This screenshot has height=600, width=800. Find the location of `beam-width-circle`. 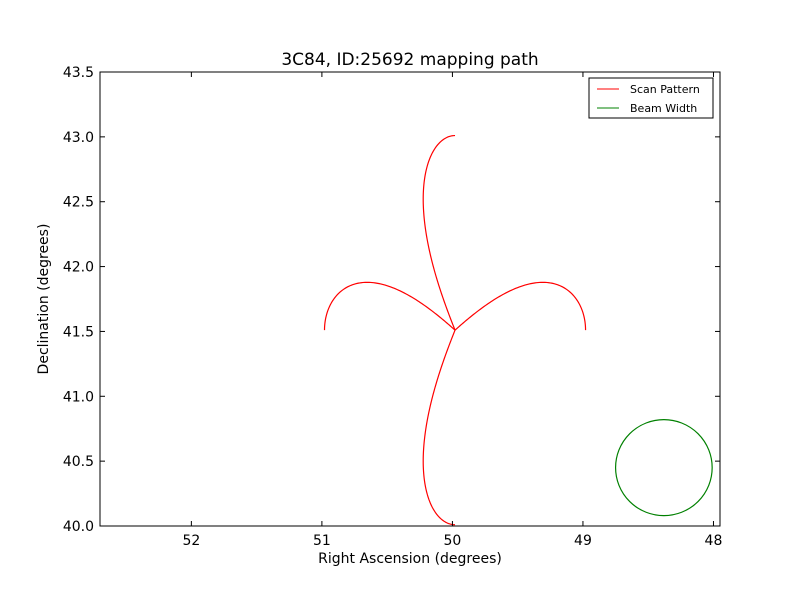

beam-width-circle is located at coordinates (663, 468).